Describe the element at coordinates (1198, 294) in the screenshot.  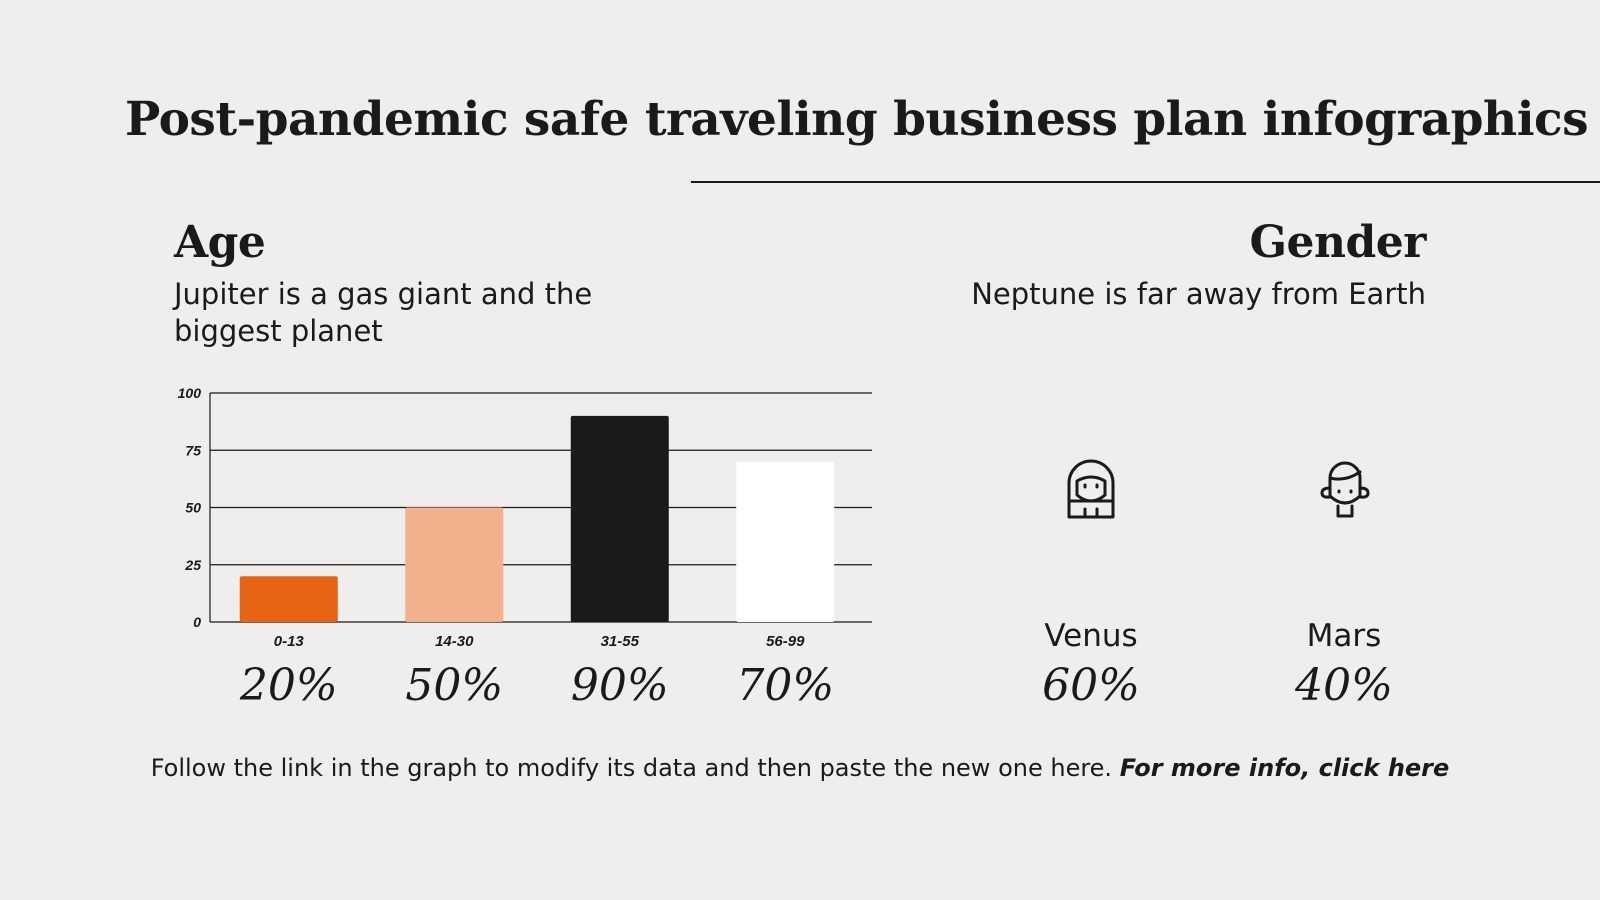
I see `gender-description: Neptune is far away from Earth` at that location.